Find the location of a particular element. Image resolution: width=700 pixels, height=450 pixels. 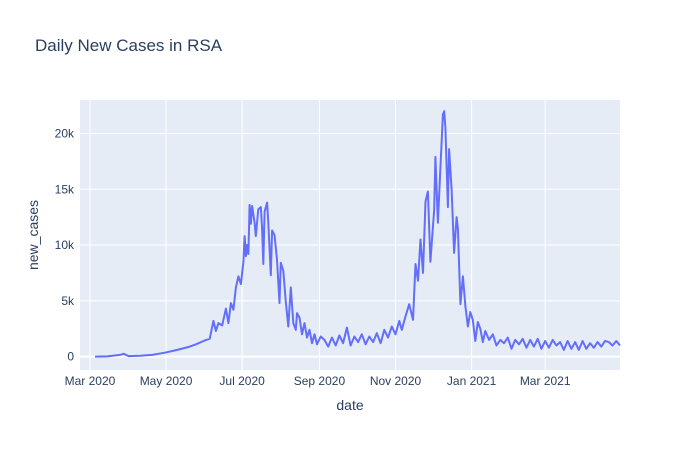

y-tick-label: 15k is located at coordinates (65, 189).